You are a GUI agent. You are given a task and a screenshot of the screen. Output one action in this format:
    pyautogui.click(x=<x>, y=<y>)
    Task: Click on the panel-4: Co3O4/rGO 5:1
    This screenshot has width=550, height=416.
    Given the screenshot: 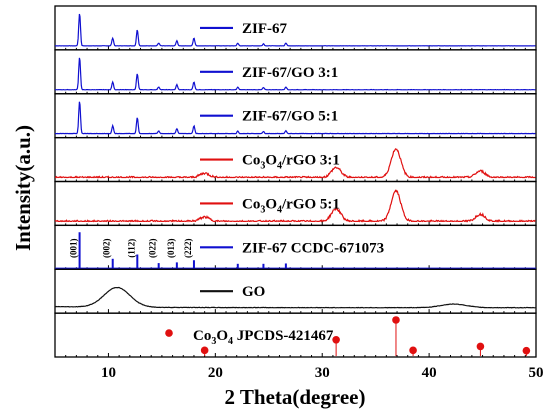 What is the action you would take?
    pyautogui.click(x=295, y=203)
    